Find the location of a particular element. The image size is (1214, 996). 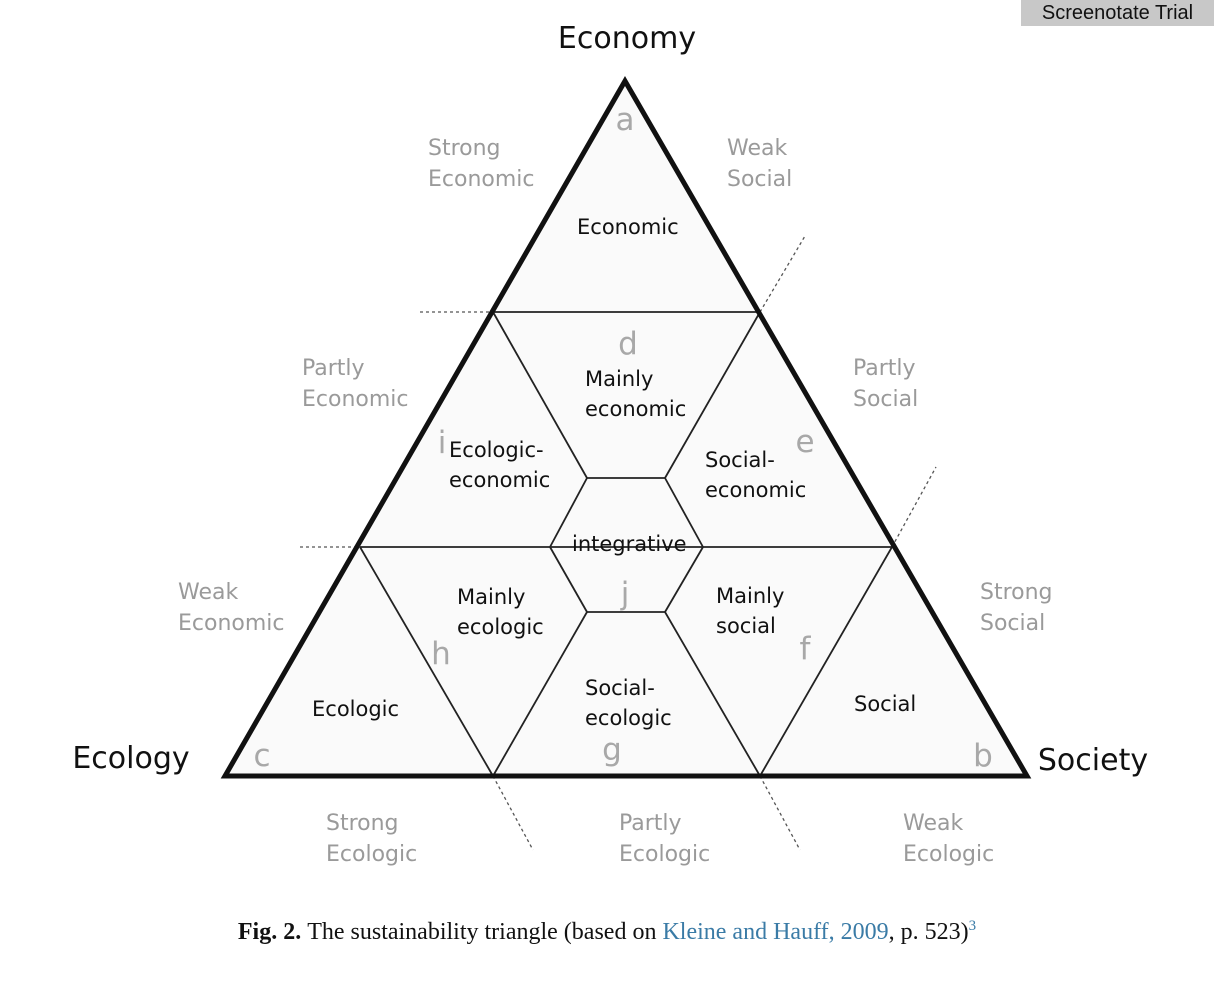

cell-label-integrative: integrative is located at coordinates (629, 544).